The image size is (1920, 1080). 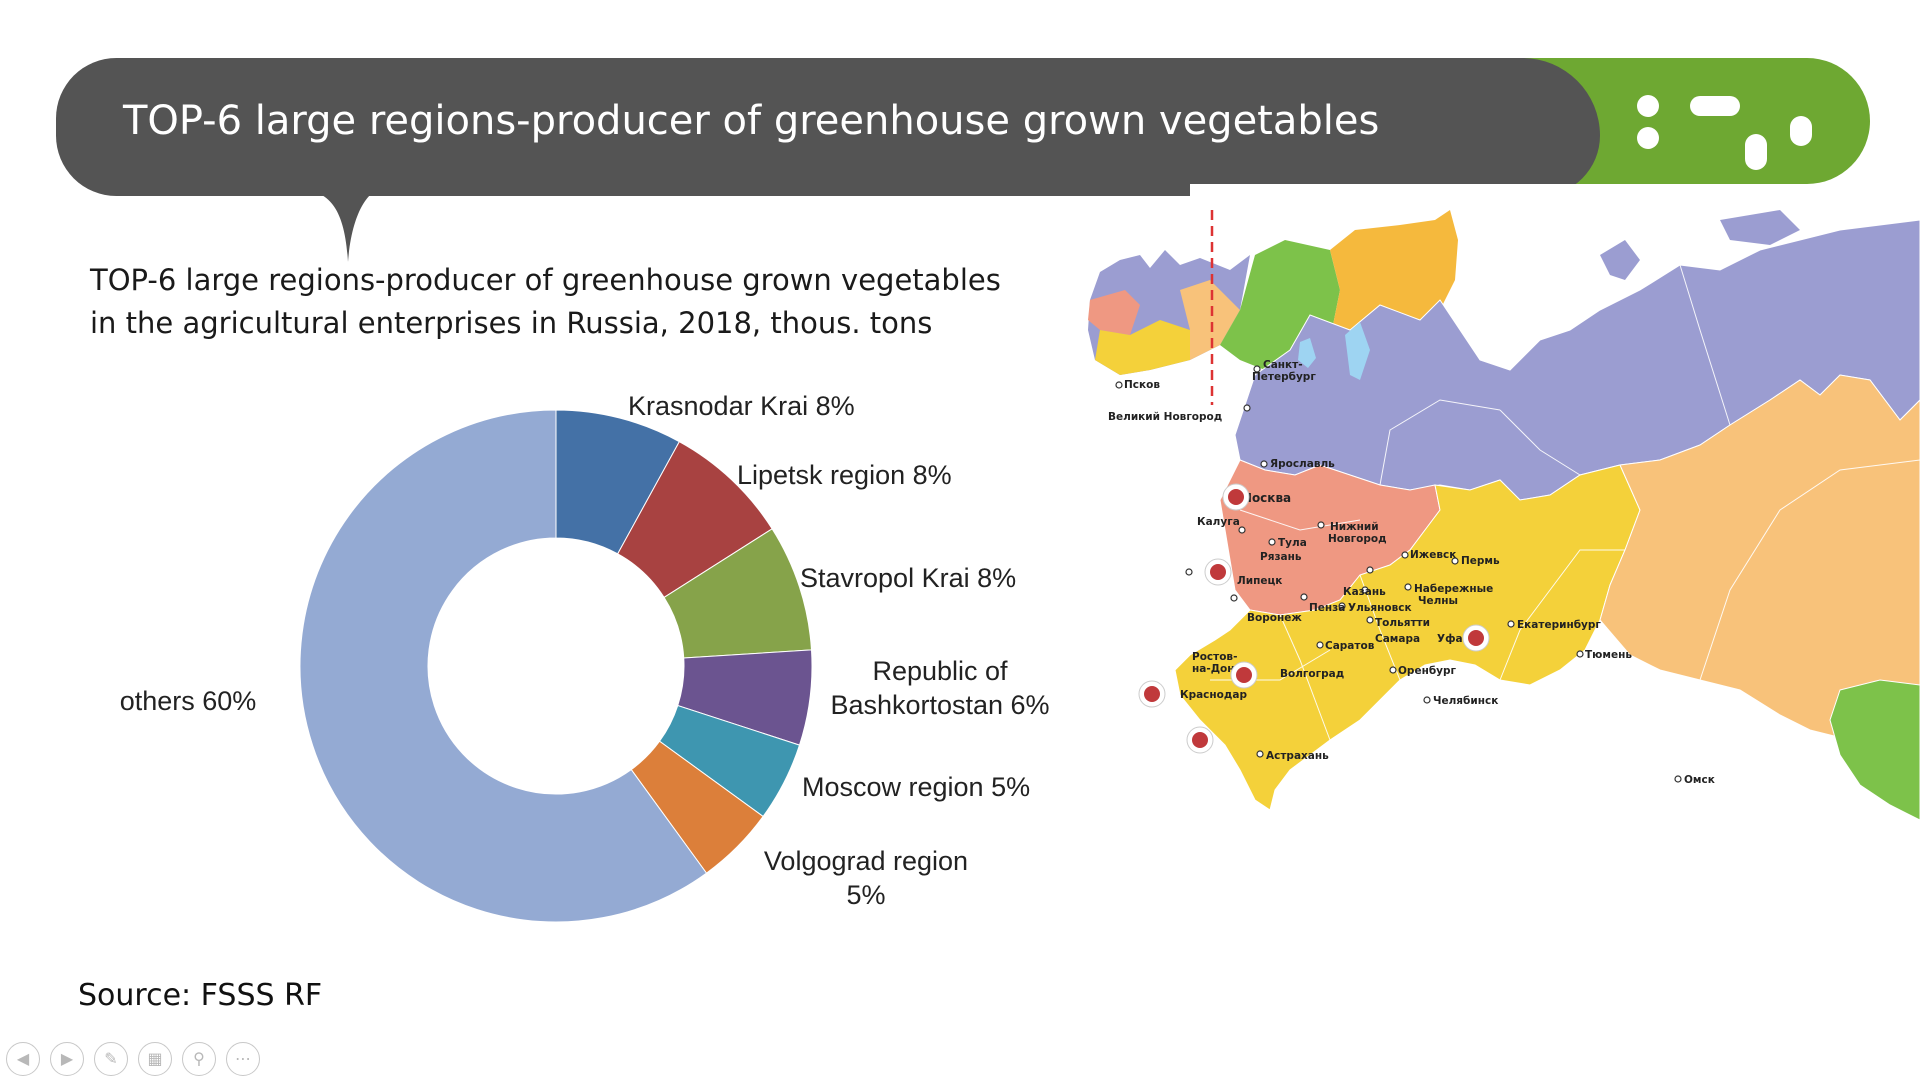 I want to click on svg-text: Новгород, so click(x=1357, y=539).